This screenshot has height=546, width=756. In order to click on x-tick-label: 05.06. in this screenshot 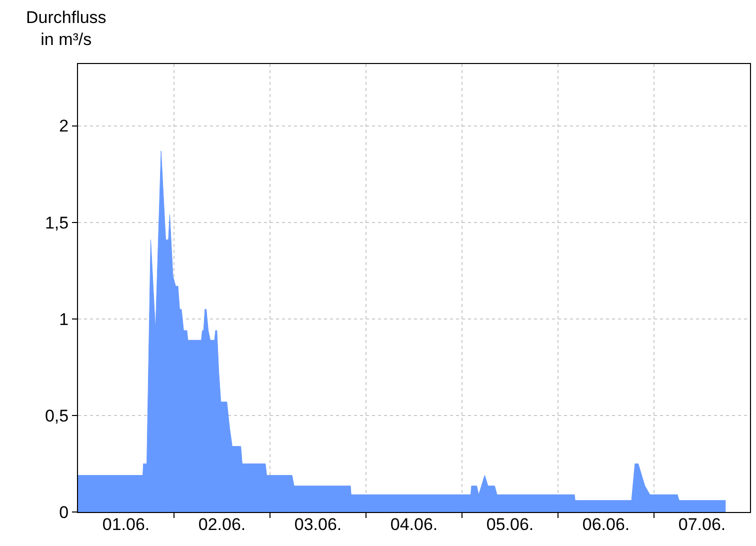, I will do `click(510, 524)`.